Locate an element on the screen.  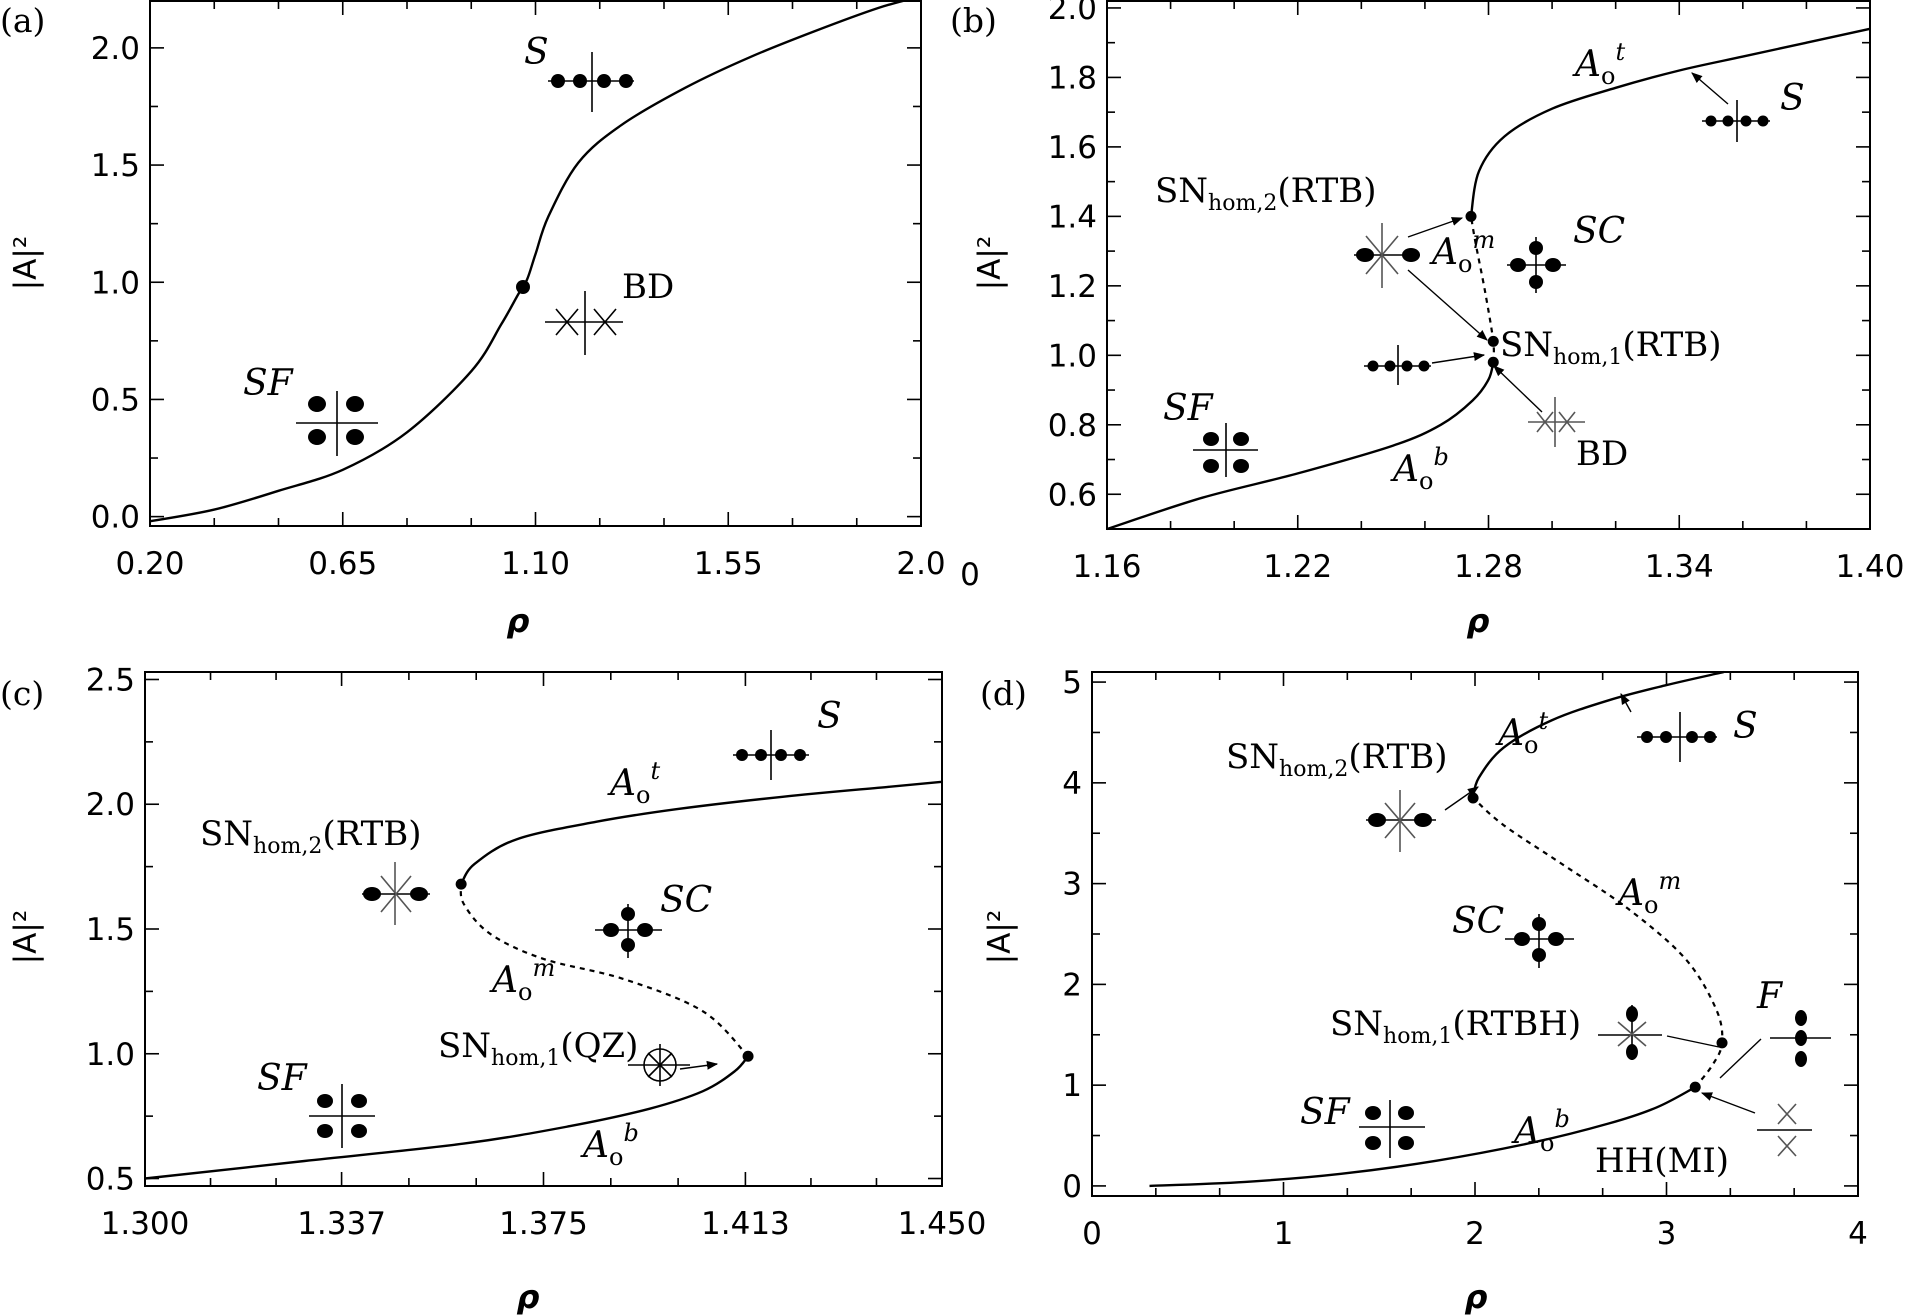
arrow-S-d is located at coordinates (1626, 703).